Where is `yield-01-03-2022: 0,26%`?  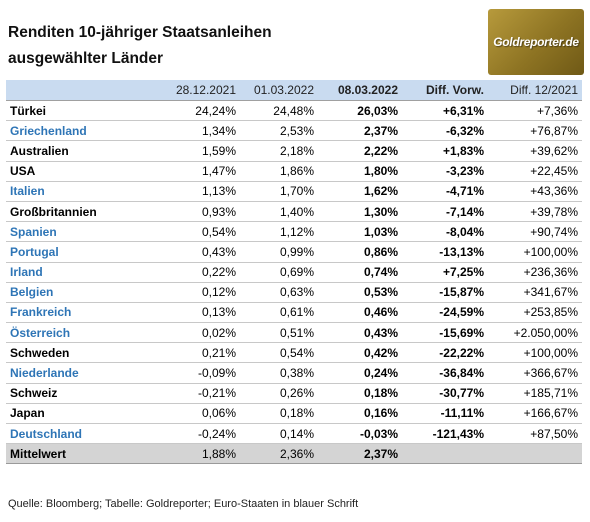 yield-01-03-2022: 0,26% is located at coordinates (279, 393).